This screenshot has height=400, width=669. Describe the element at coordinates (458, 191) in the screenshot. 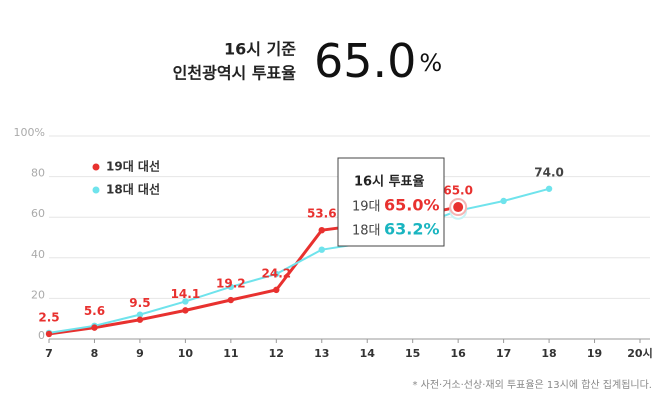

I see `value-label: 65.0` at that location.